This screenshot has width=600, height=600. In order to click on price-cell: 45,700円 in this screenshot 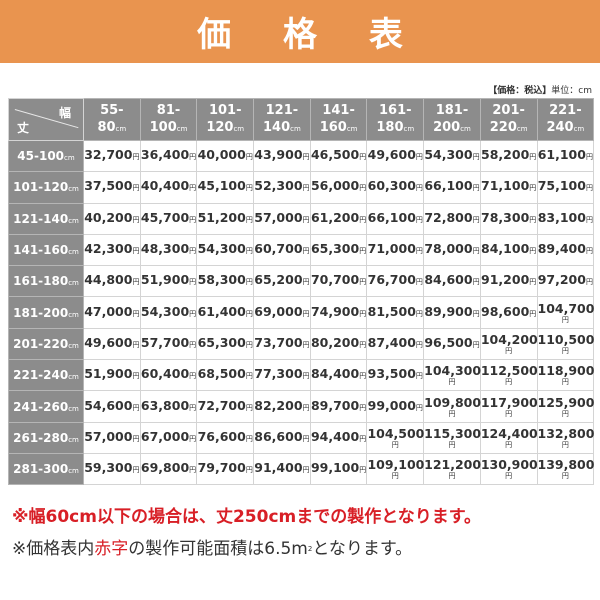, I will do `click(168, 218)`.